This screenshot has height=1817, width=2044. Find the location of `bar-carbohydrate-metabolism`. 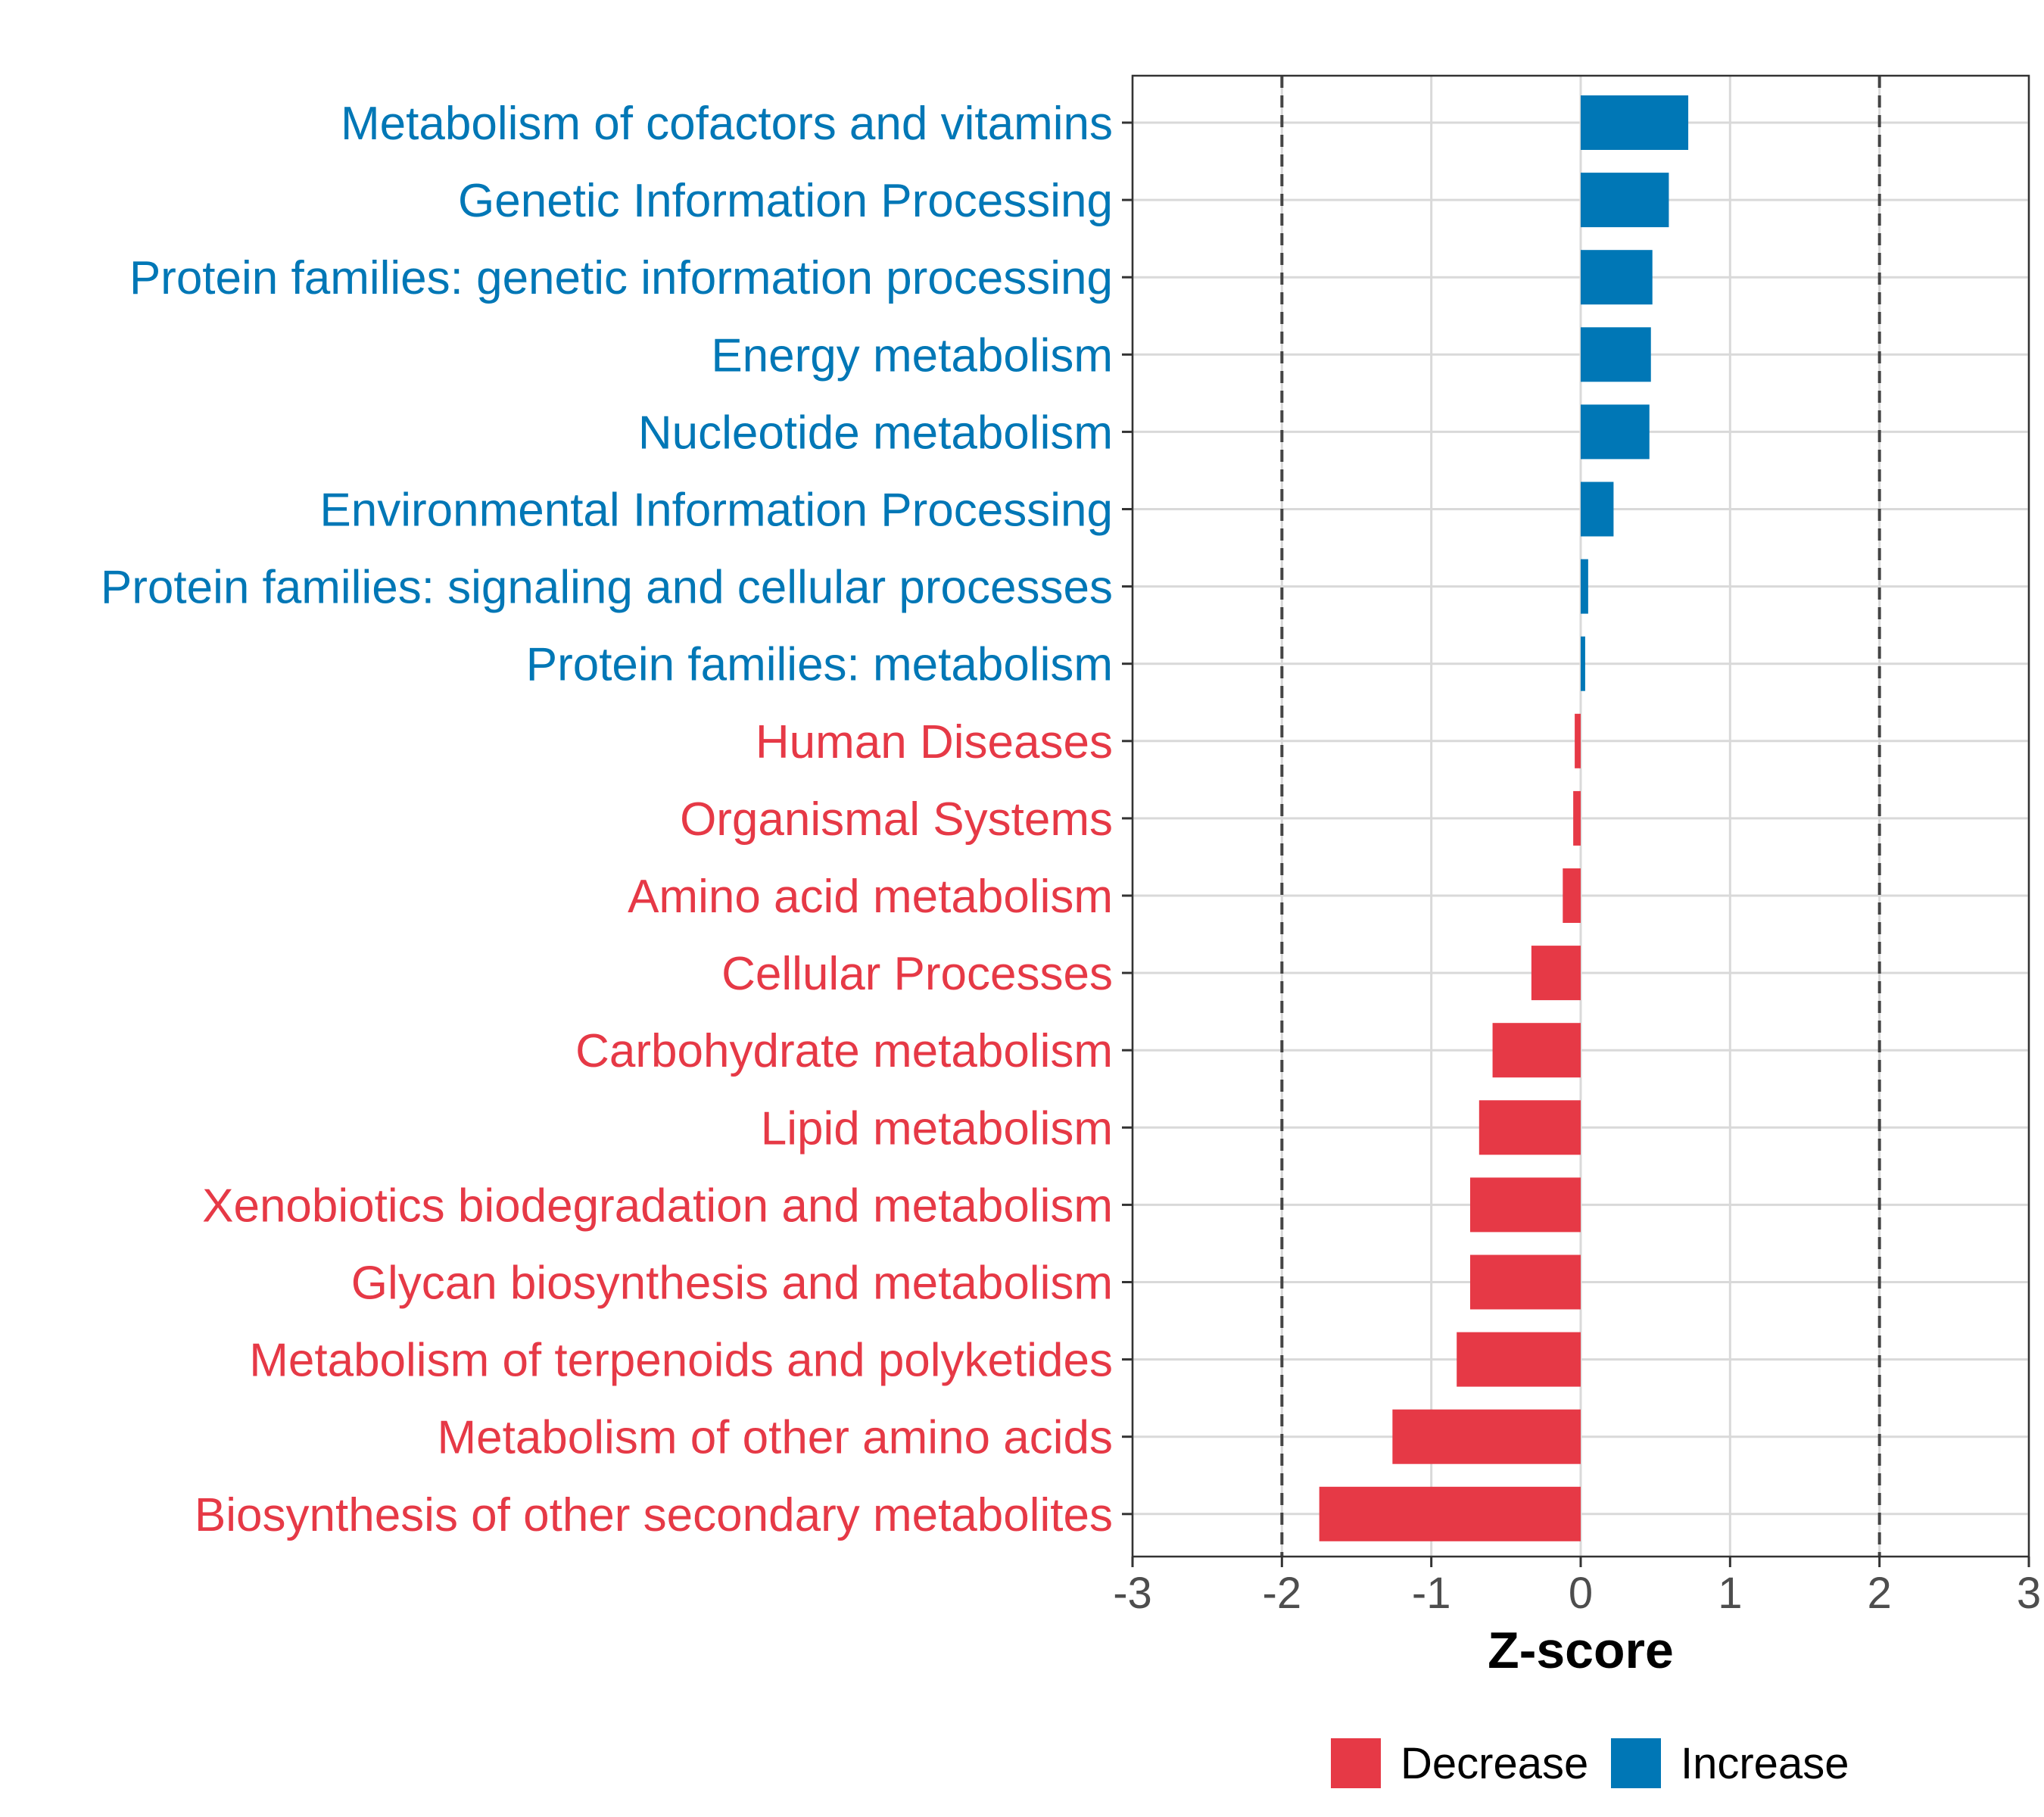

bar-carbohydrate-metabolism is located at coordinates (1536, 1050).